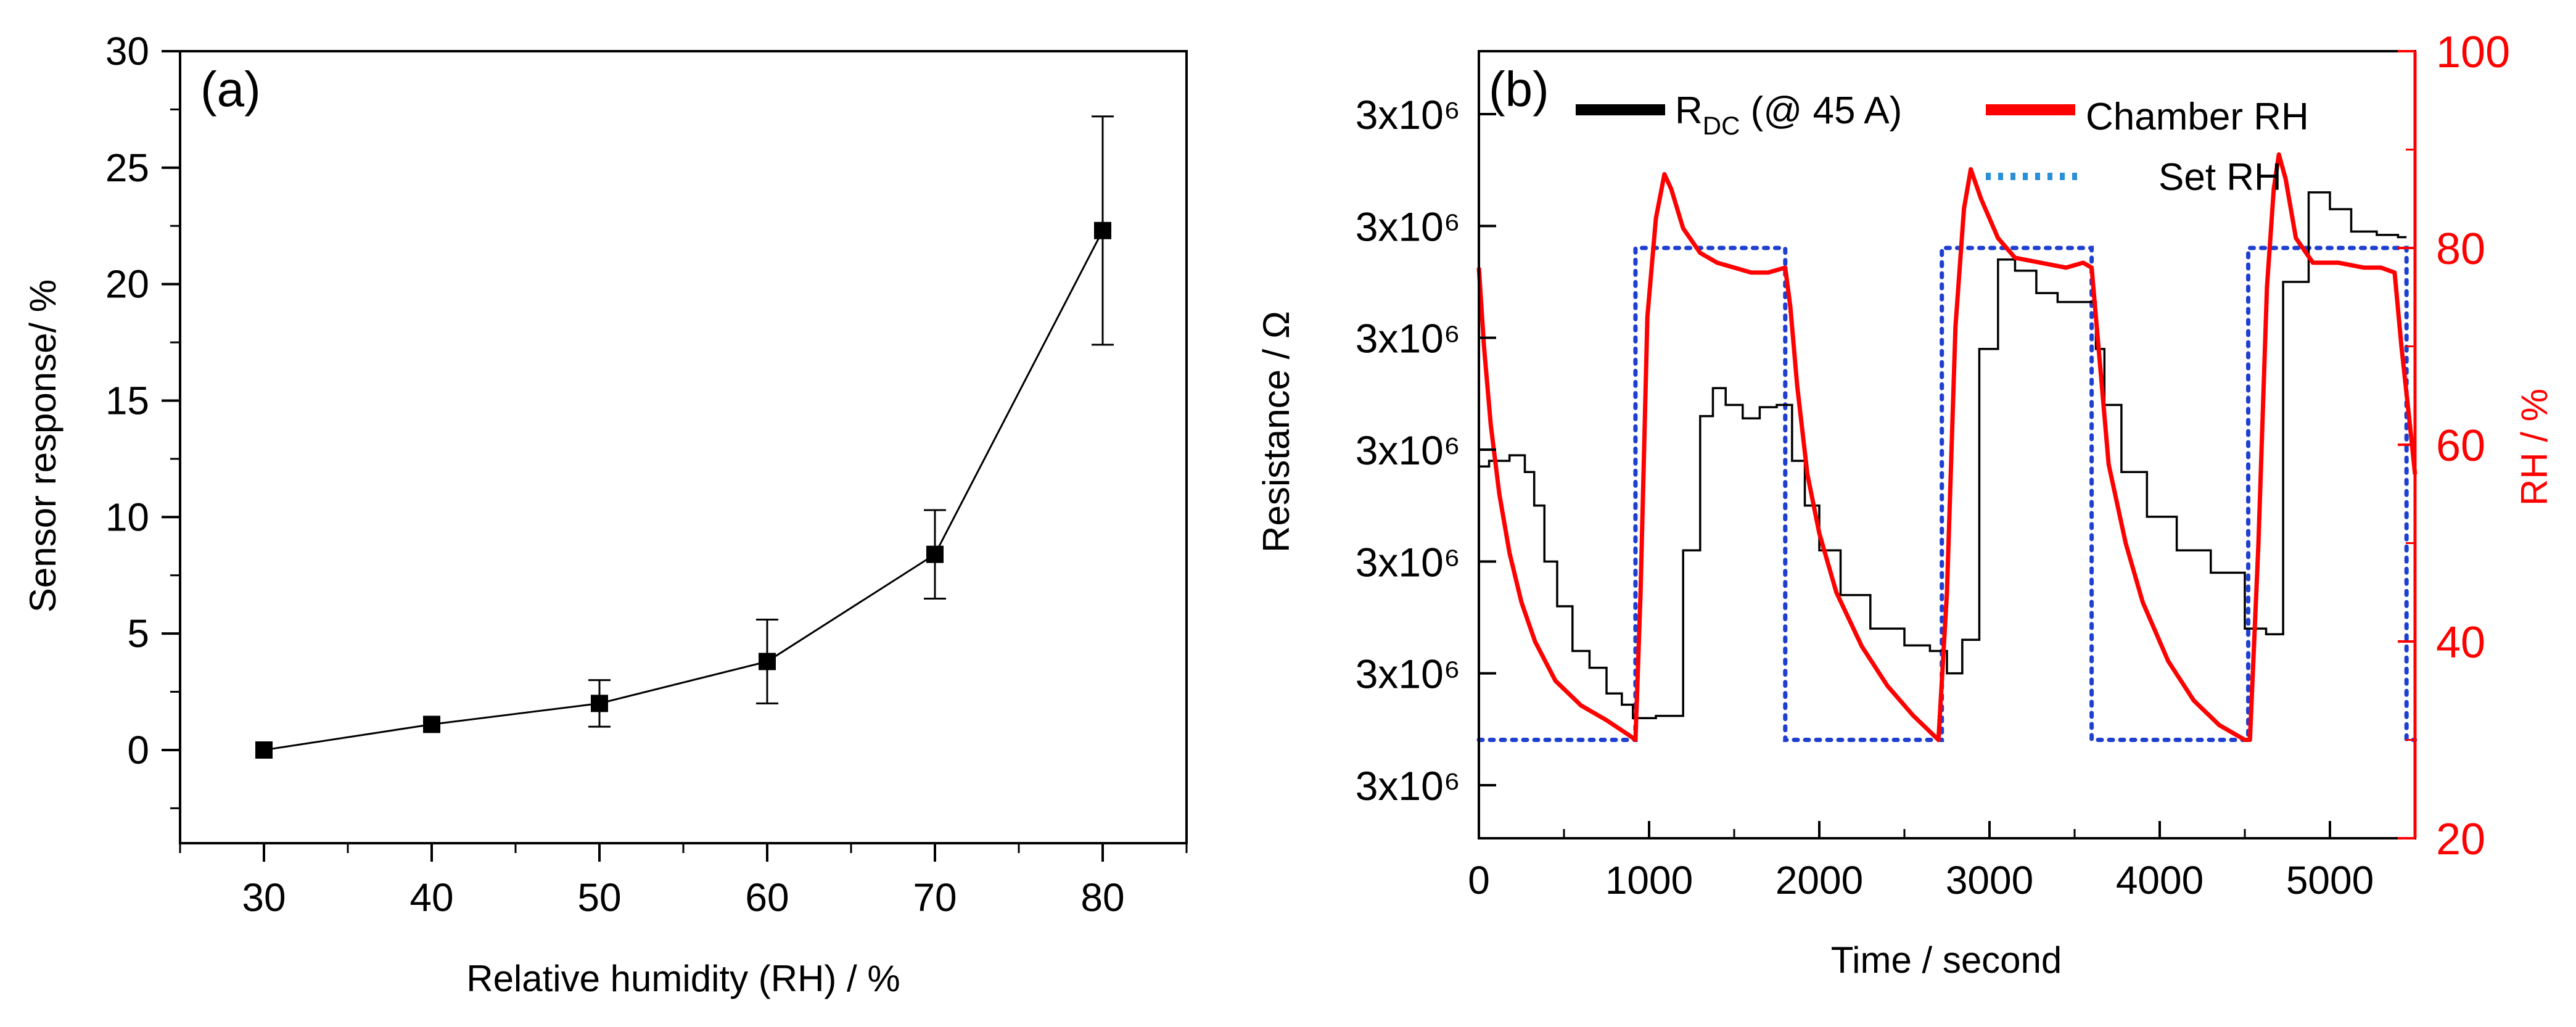  I want to click on right-y-tick-label: 80, so click(2460, 249).